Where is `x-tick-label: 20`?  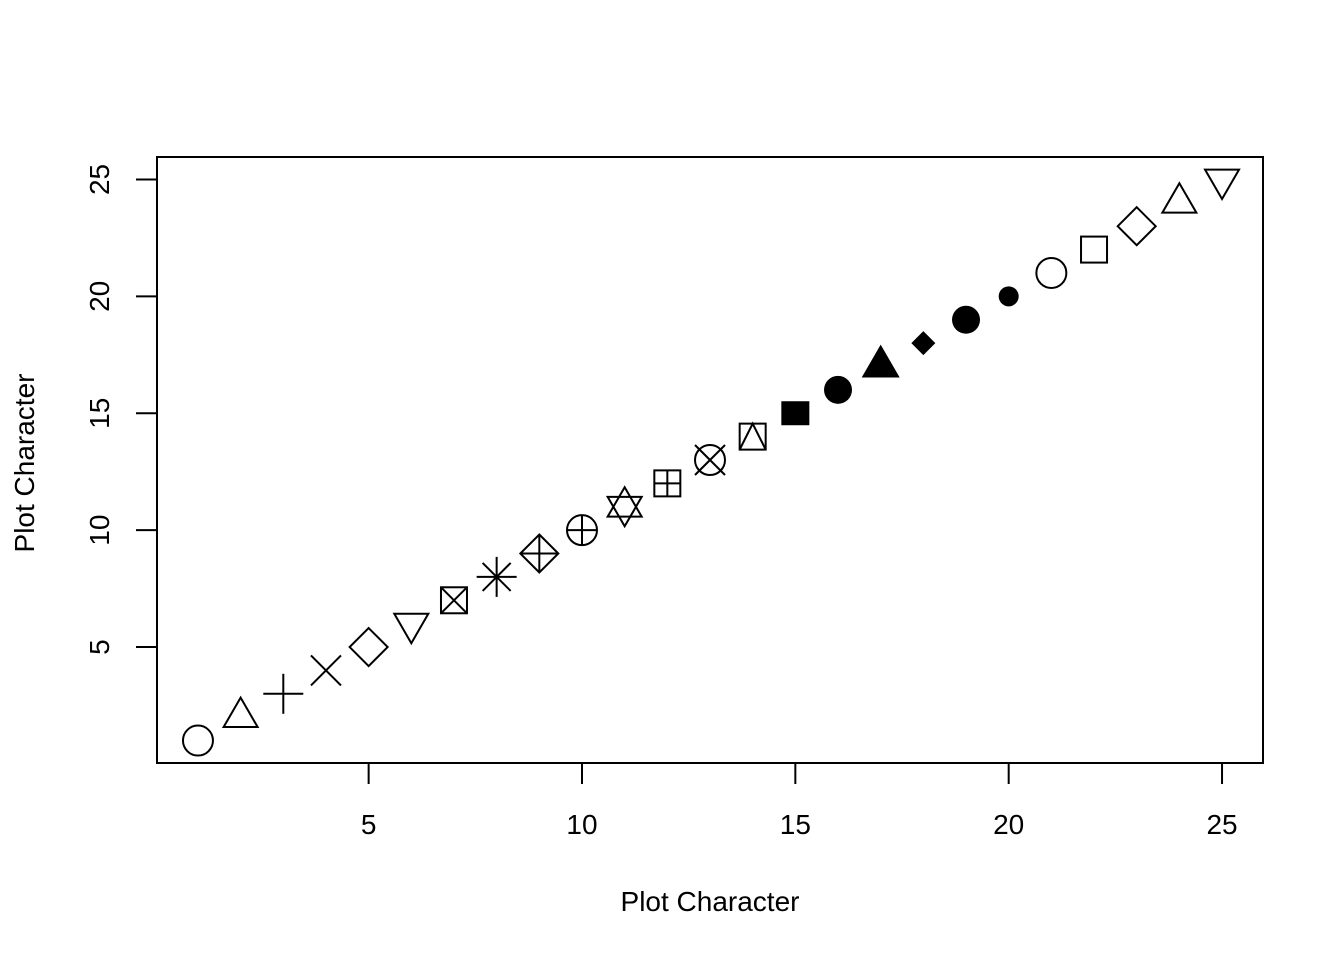
x-tick-label: 20 is located at coordinates (1008, 824).